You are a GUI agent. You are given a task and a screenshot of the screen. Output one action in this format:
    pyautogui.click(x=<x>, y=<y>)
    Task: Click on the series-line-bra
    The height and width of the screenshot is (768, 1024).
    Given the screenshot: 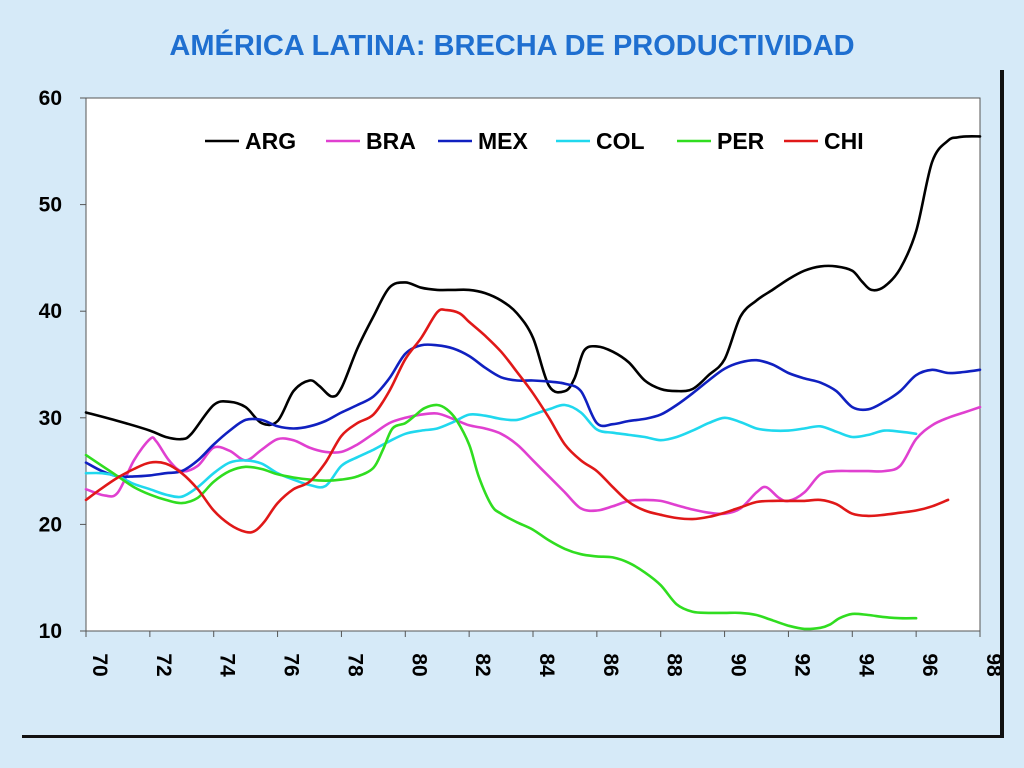 What is the action you would take?
    pyautogui.click(x=533, y=460)
    